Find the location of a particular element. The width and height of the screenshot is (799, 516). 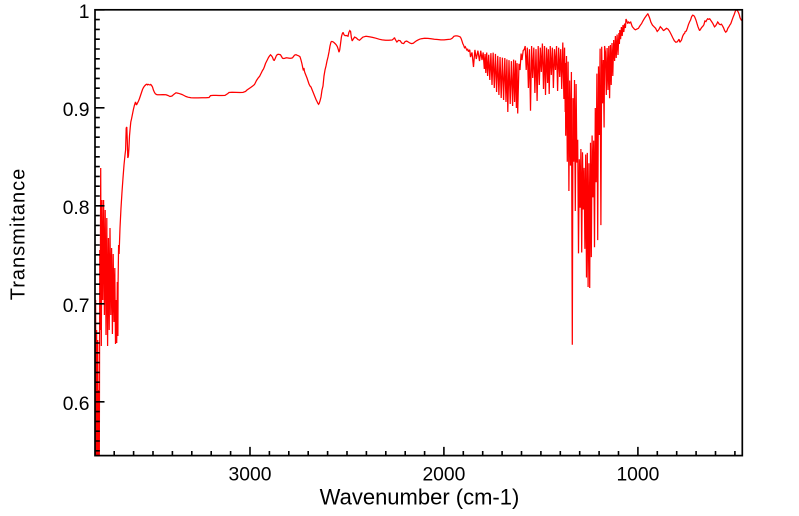

svg-text: 0.6 is located at coordinates (76, 404).